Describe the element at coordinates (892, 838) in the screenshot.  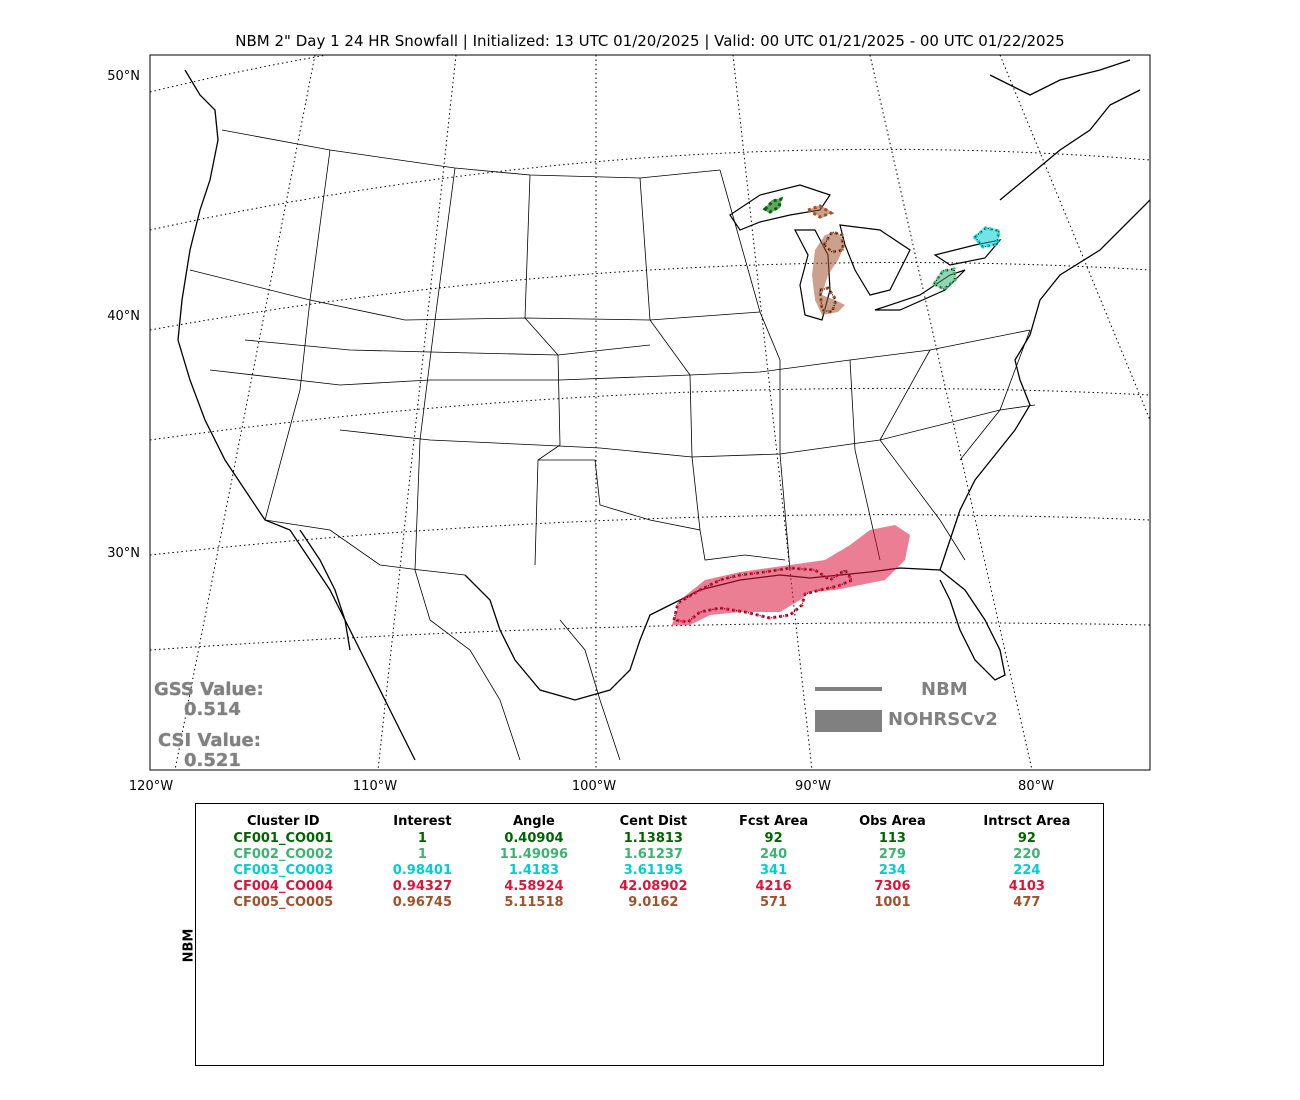
I see `cell-obs-area: 113` at that location.